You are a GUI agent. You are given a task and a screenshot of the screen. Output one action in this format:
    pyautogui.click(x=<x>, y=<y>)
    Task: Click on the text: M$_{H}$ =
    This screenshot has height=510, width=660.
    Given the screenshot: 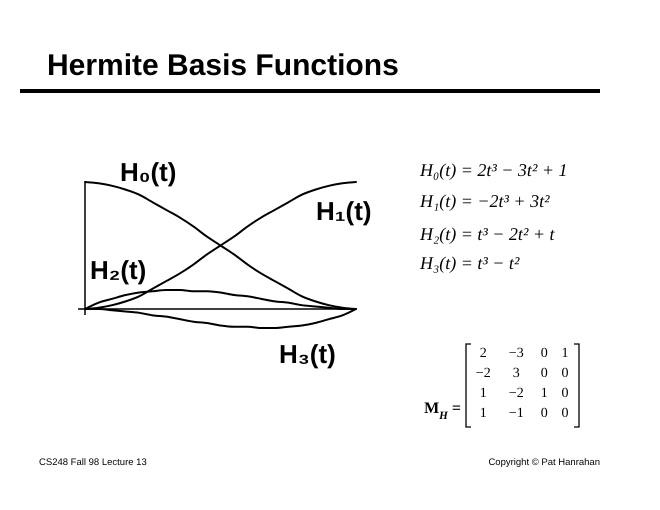 What is the action you would take?
    pyautogui.click(x=442, y=411)
    